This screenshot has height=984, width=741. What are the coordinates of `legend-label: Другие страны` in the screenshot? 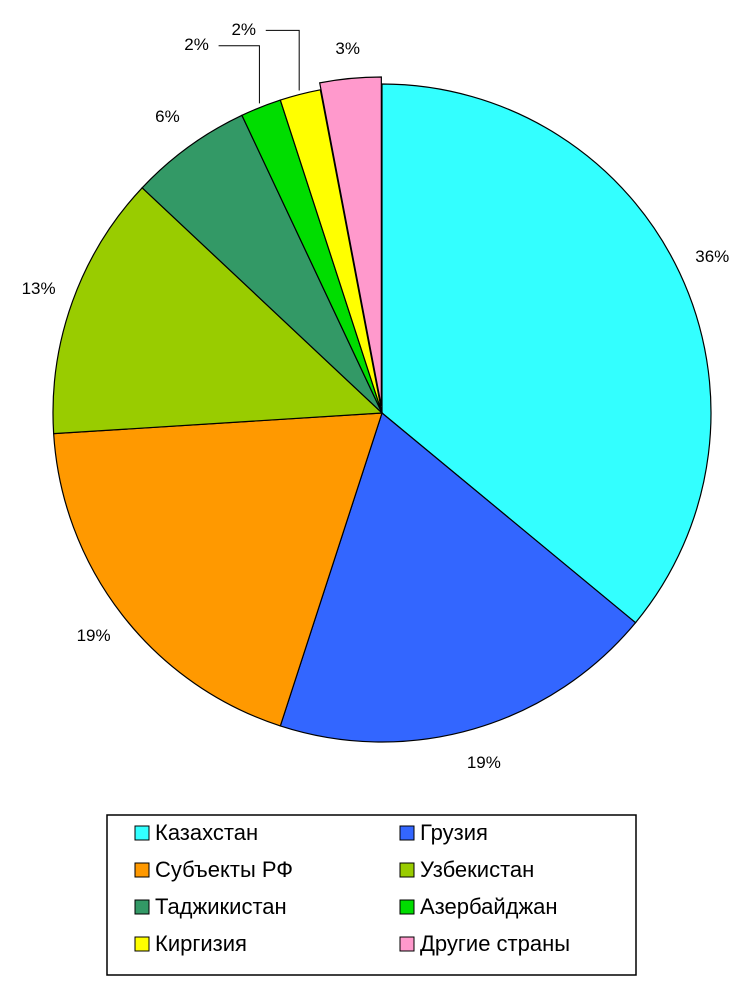 It's located at (495, 943).